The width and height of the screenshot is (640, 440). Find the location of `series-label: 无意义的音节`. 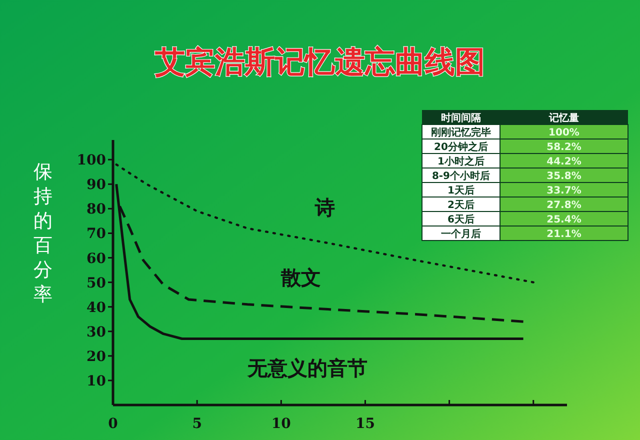

series-label: 无意义的音节 is located at coordinates (307, 368).